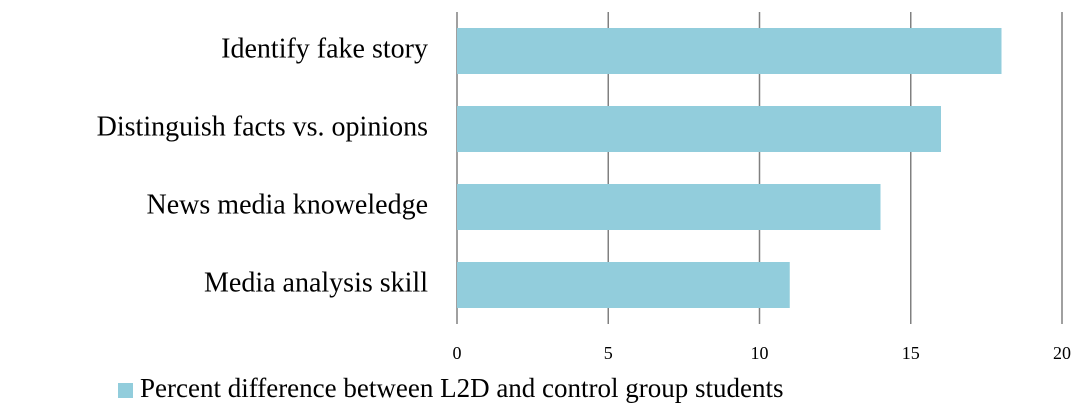 The image size is (1078, 409). Describe the element at coordinates (608, 353) in the screenshot. I see `x-tick-label: 5` at that location.